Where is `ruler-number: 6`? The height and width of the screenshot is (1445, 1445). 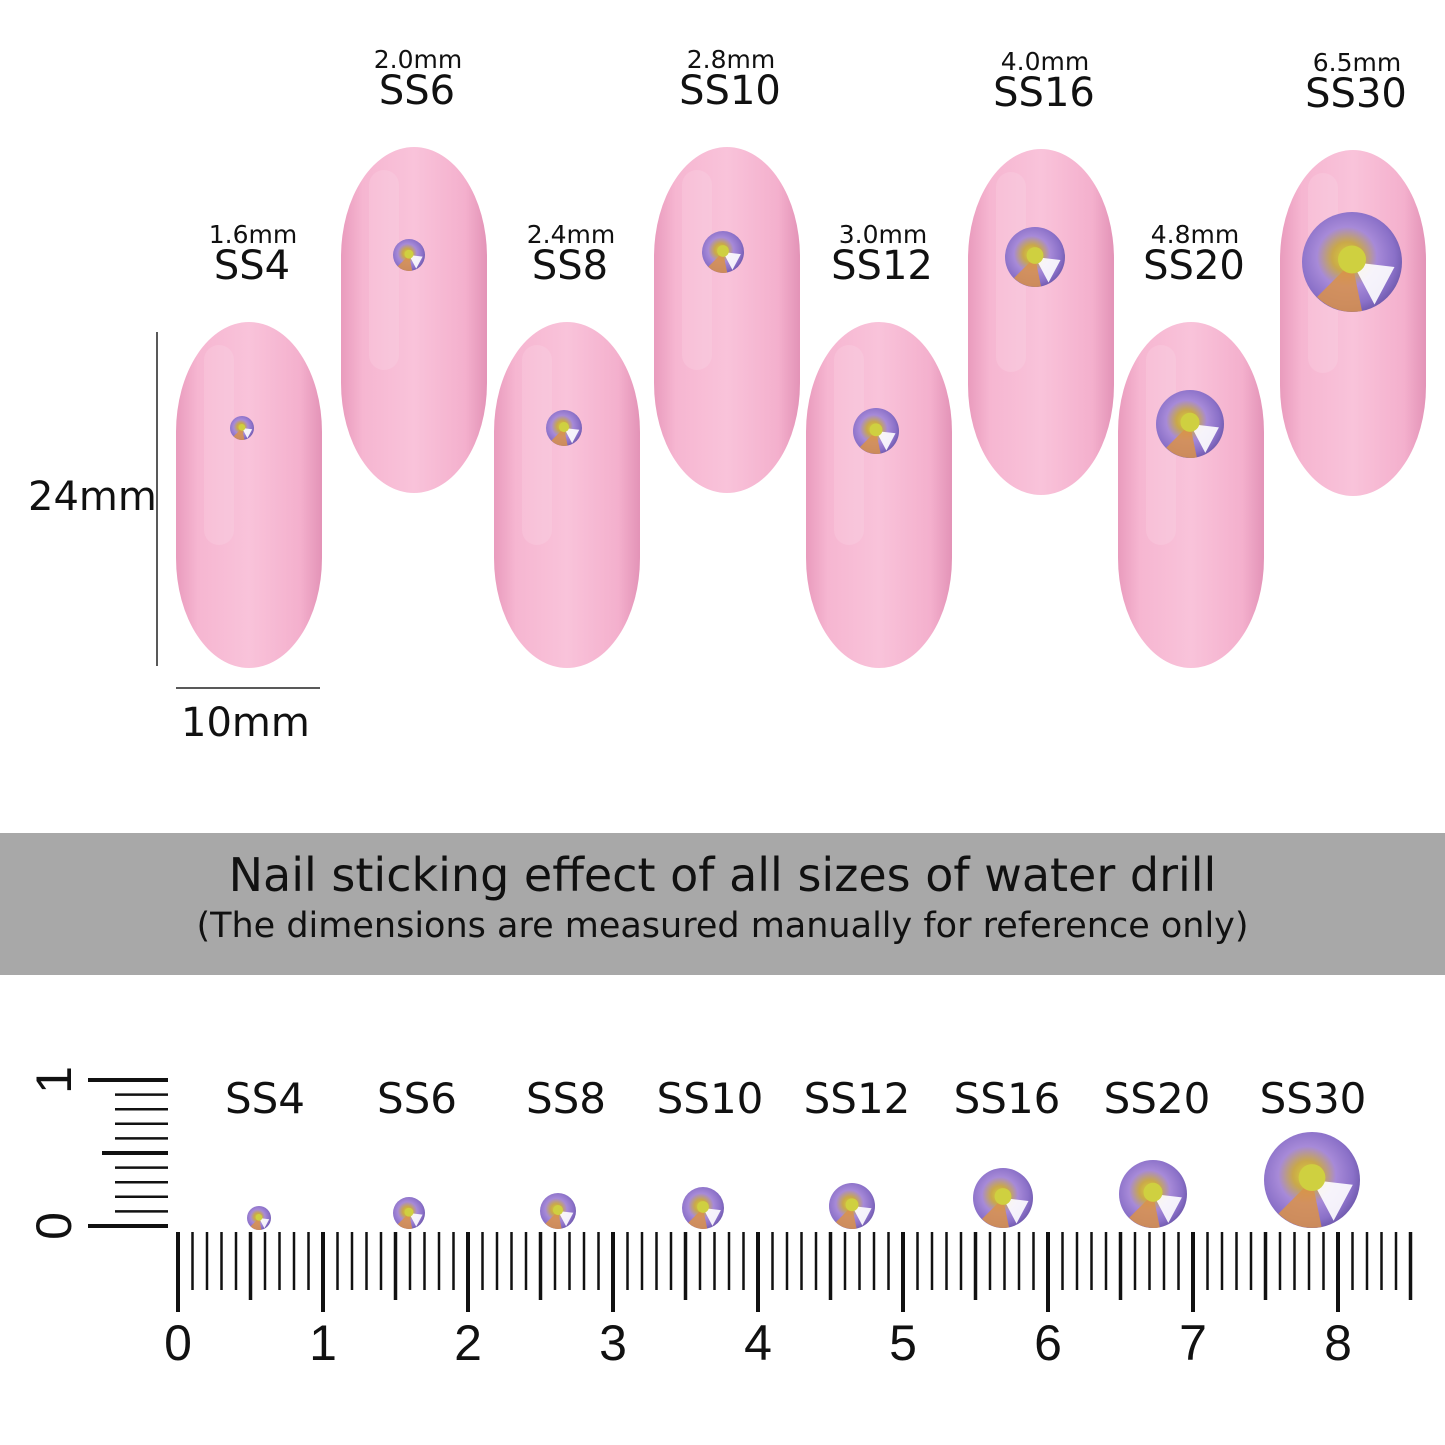 ruler-number: 6 is located at coordinates (1048, 1343).